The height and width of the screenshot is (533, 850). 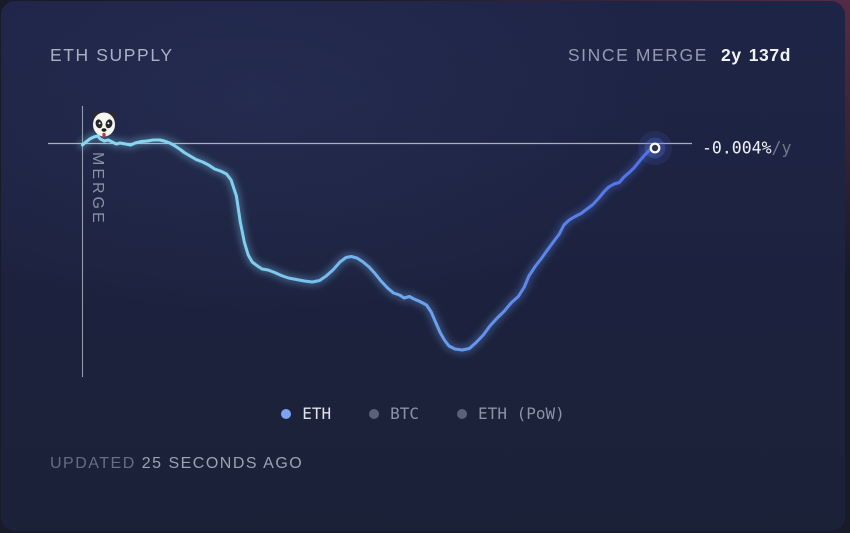 I want to click on endpoint-marker-icon, so click(x=655, y=148).